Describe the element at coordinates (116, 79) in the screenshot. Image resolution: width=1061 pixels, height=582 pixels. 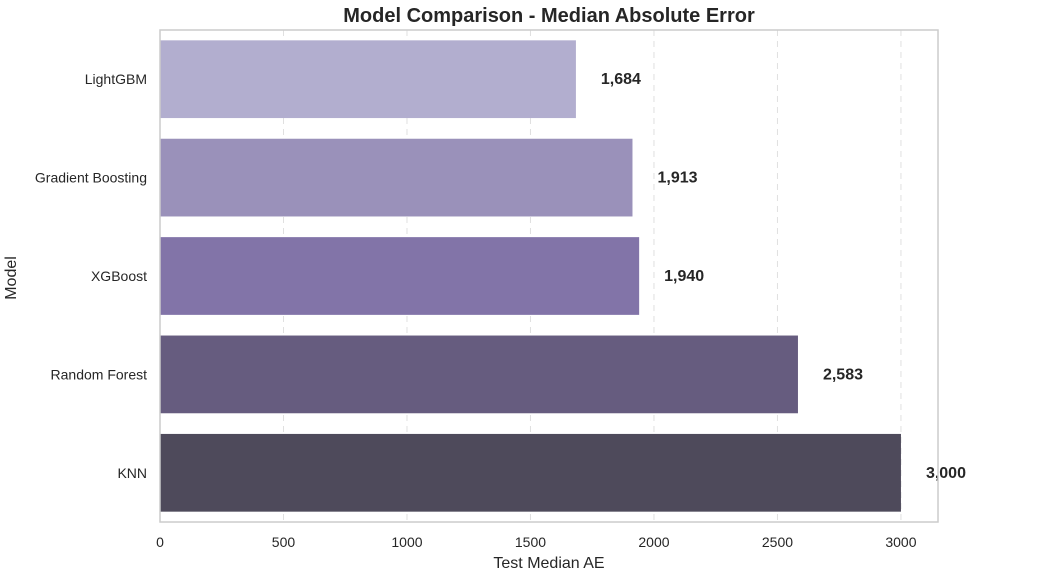
I see `y-tick-label: LightGBM` at that location.